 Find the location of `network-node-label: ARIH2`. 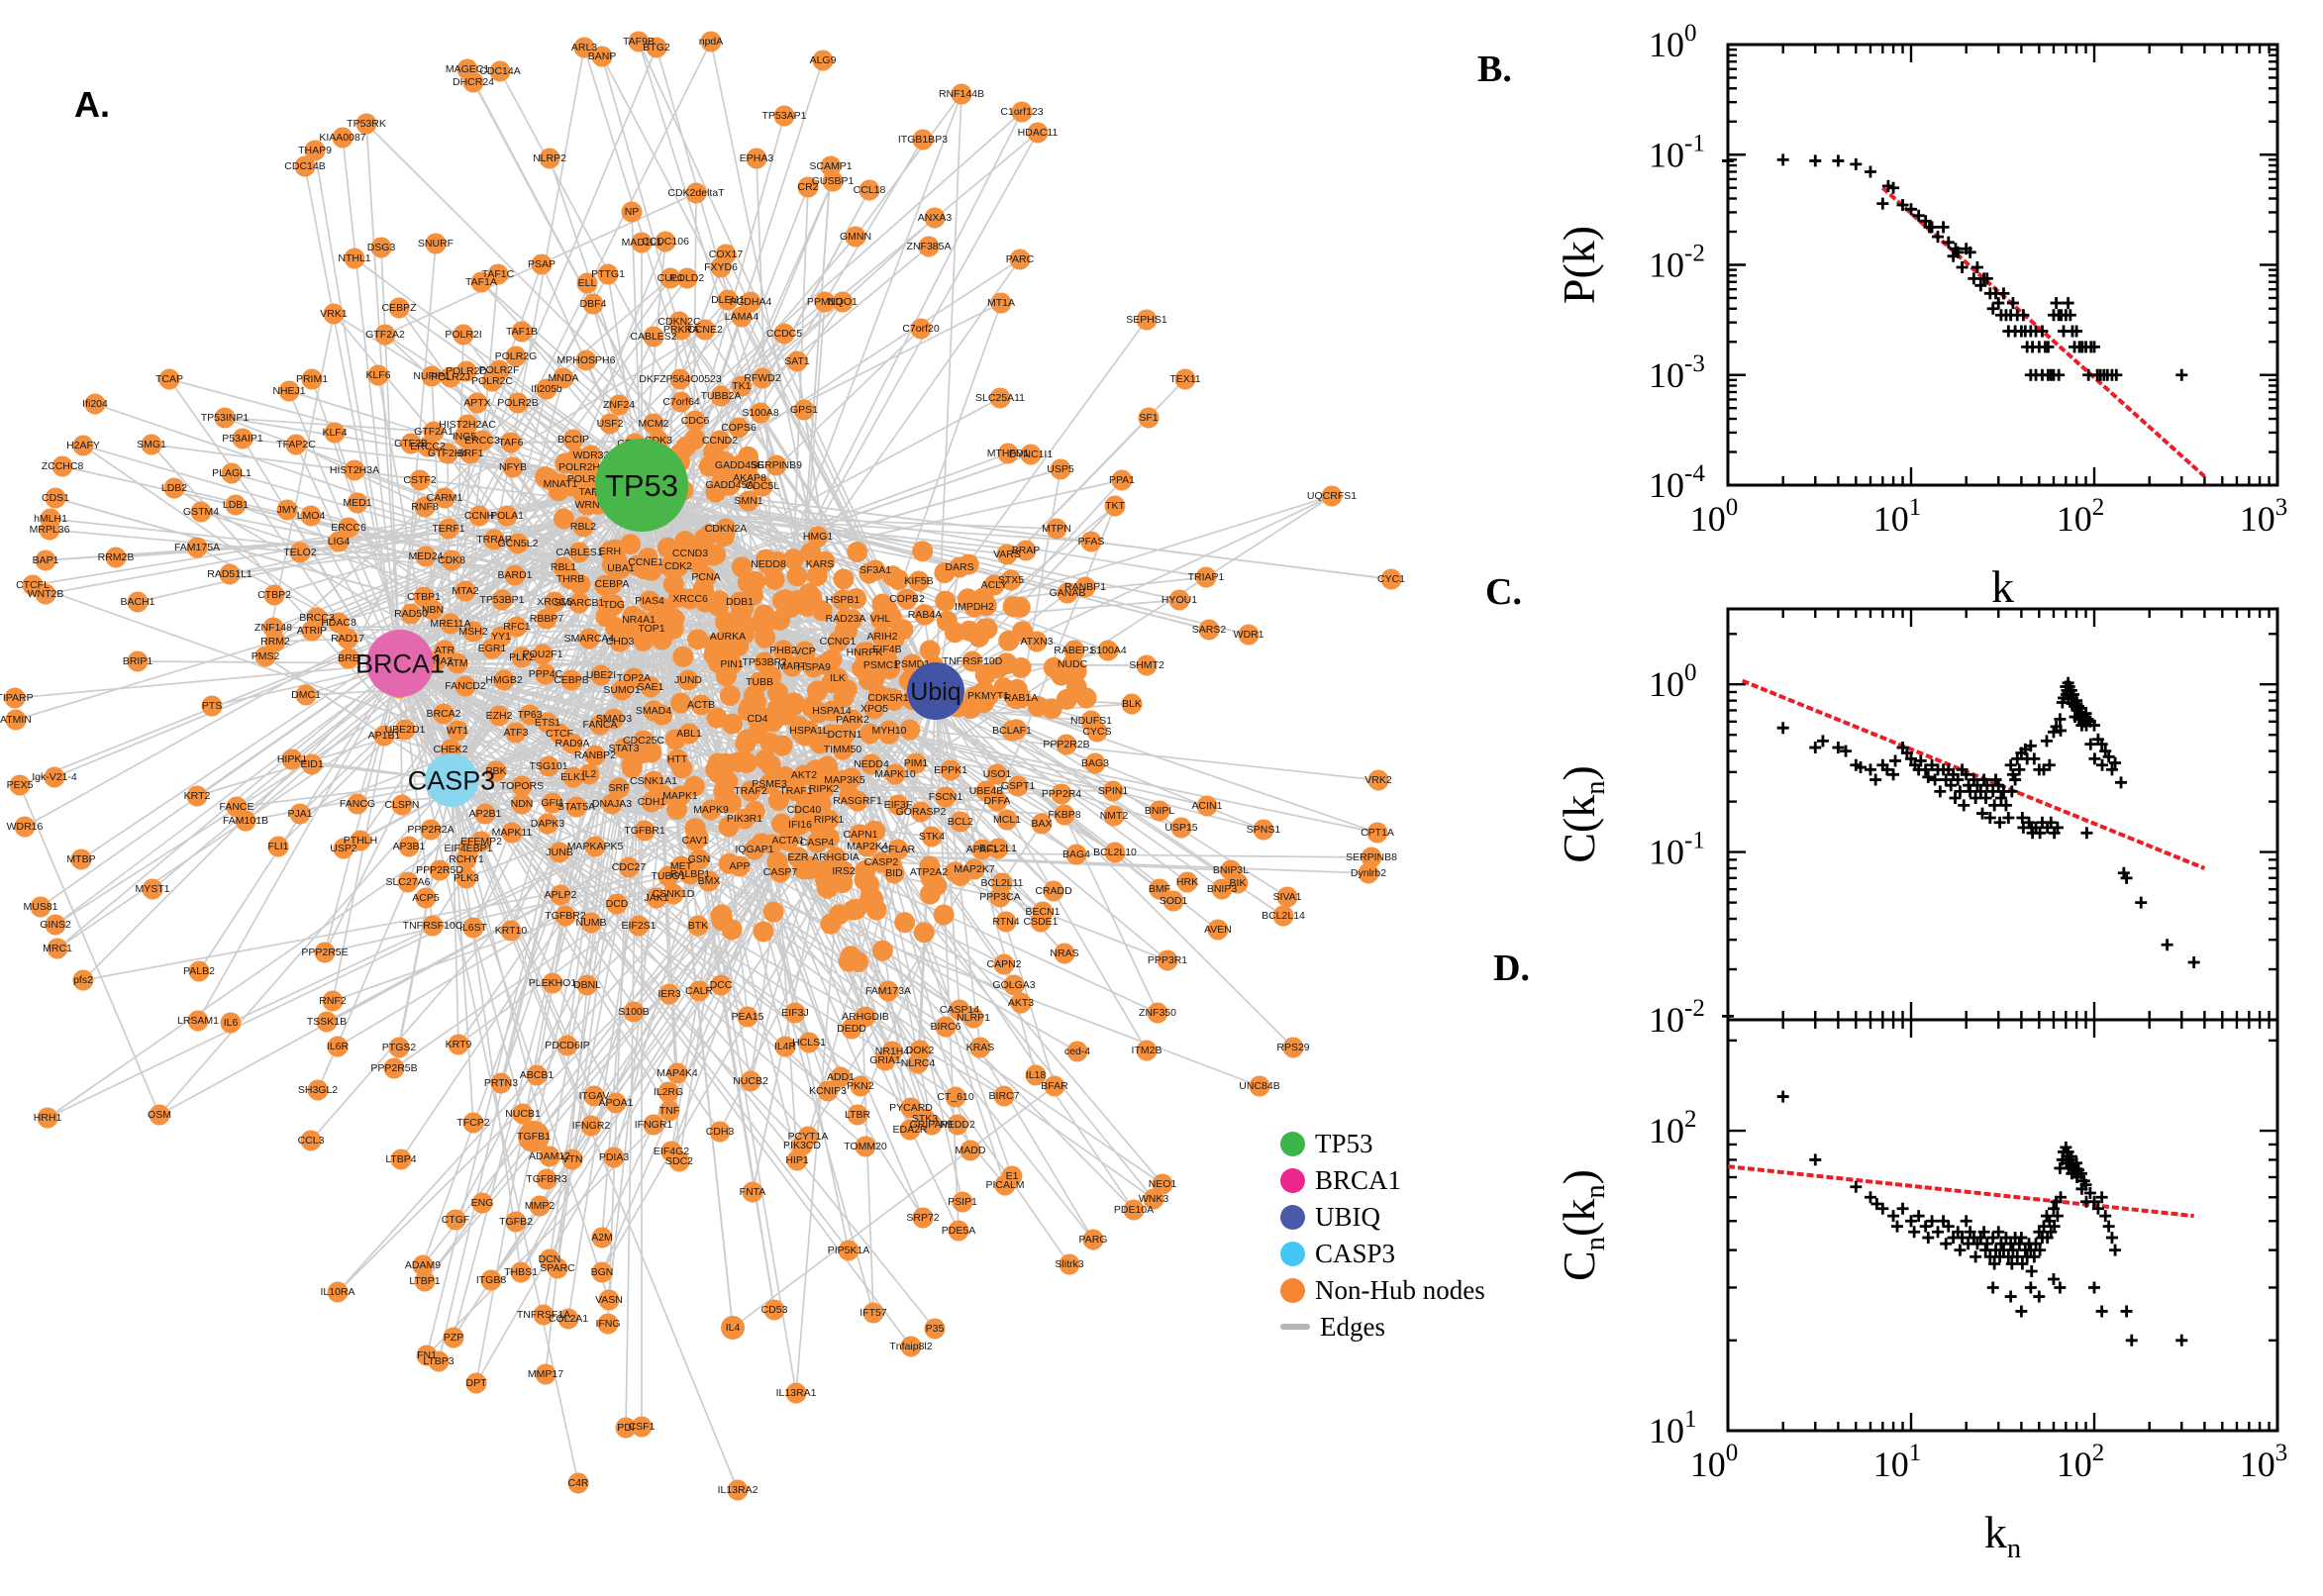

network-node-label: ARIH2 is located at coordinates (883, 637).